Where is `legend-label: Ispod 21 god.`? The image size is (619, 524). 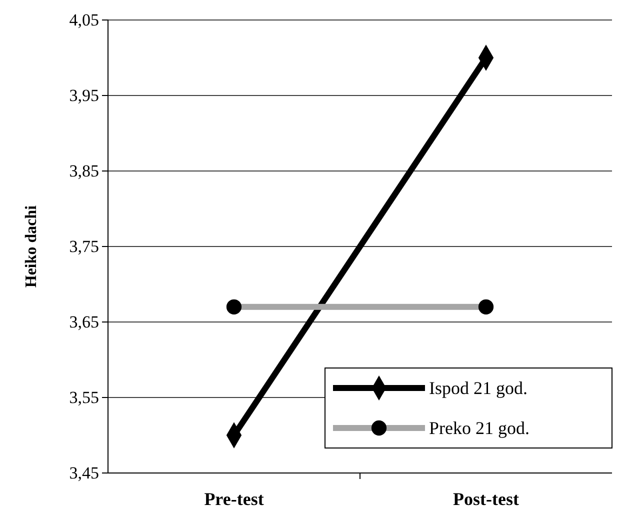 legend-label: Ispod 21 god. is located at coordinates (478, 388).